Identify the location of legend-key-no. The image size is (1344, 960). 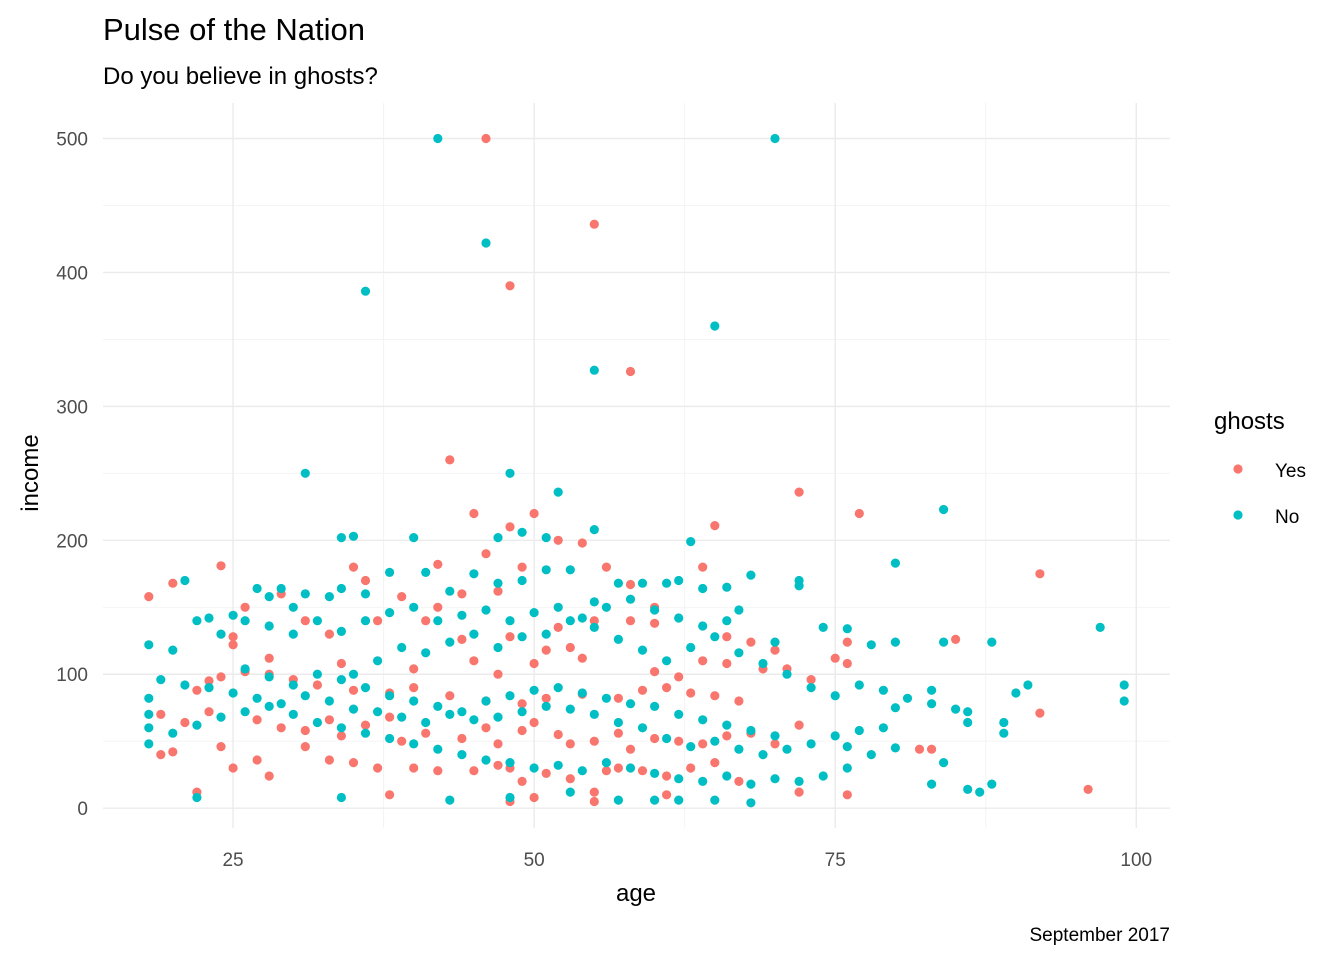
(1238, 515).